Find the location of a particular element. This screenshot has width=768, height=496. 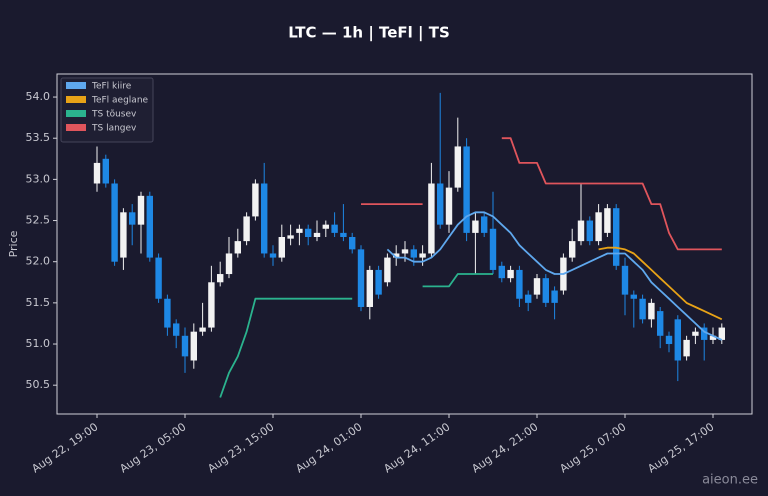

legend-label: TeFl aeglane is located at coordinates (120, 101).